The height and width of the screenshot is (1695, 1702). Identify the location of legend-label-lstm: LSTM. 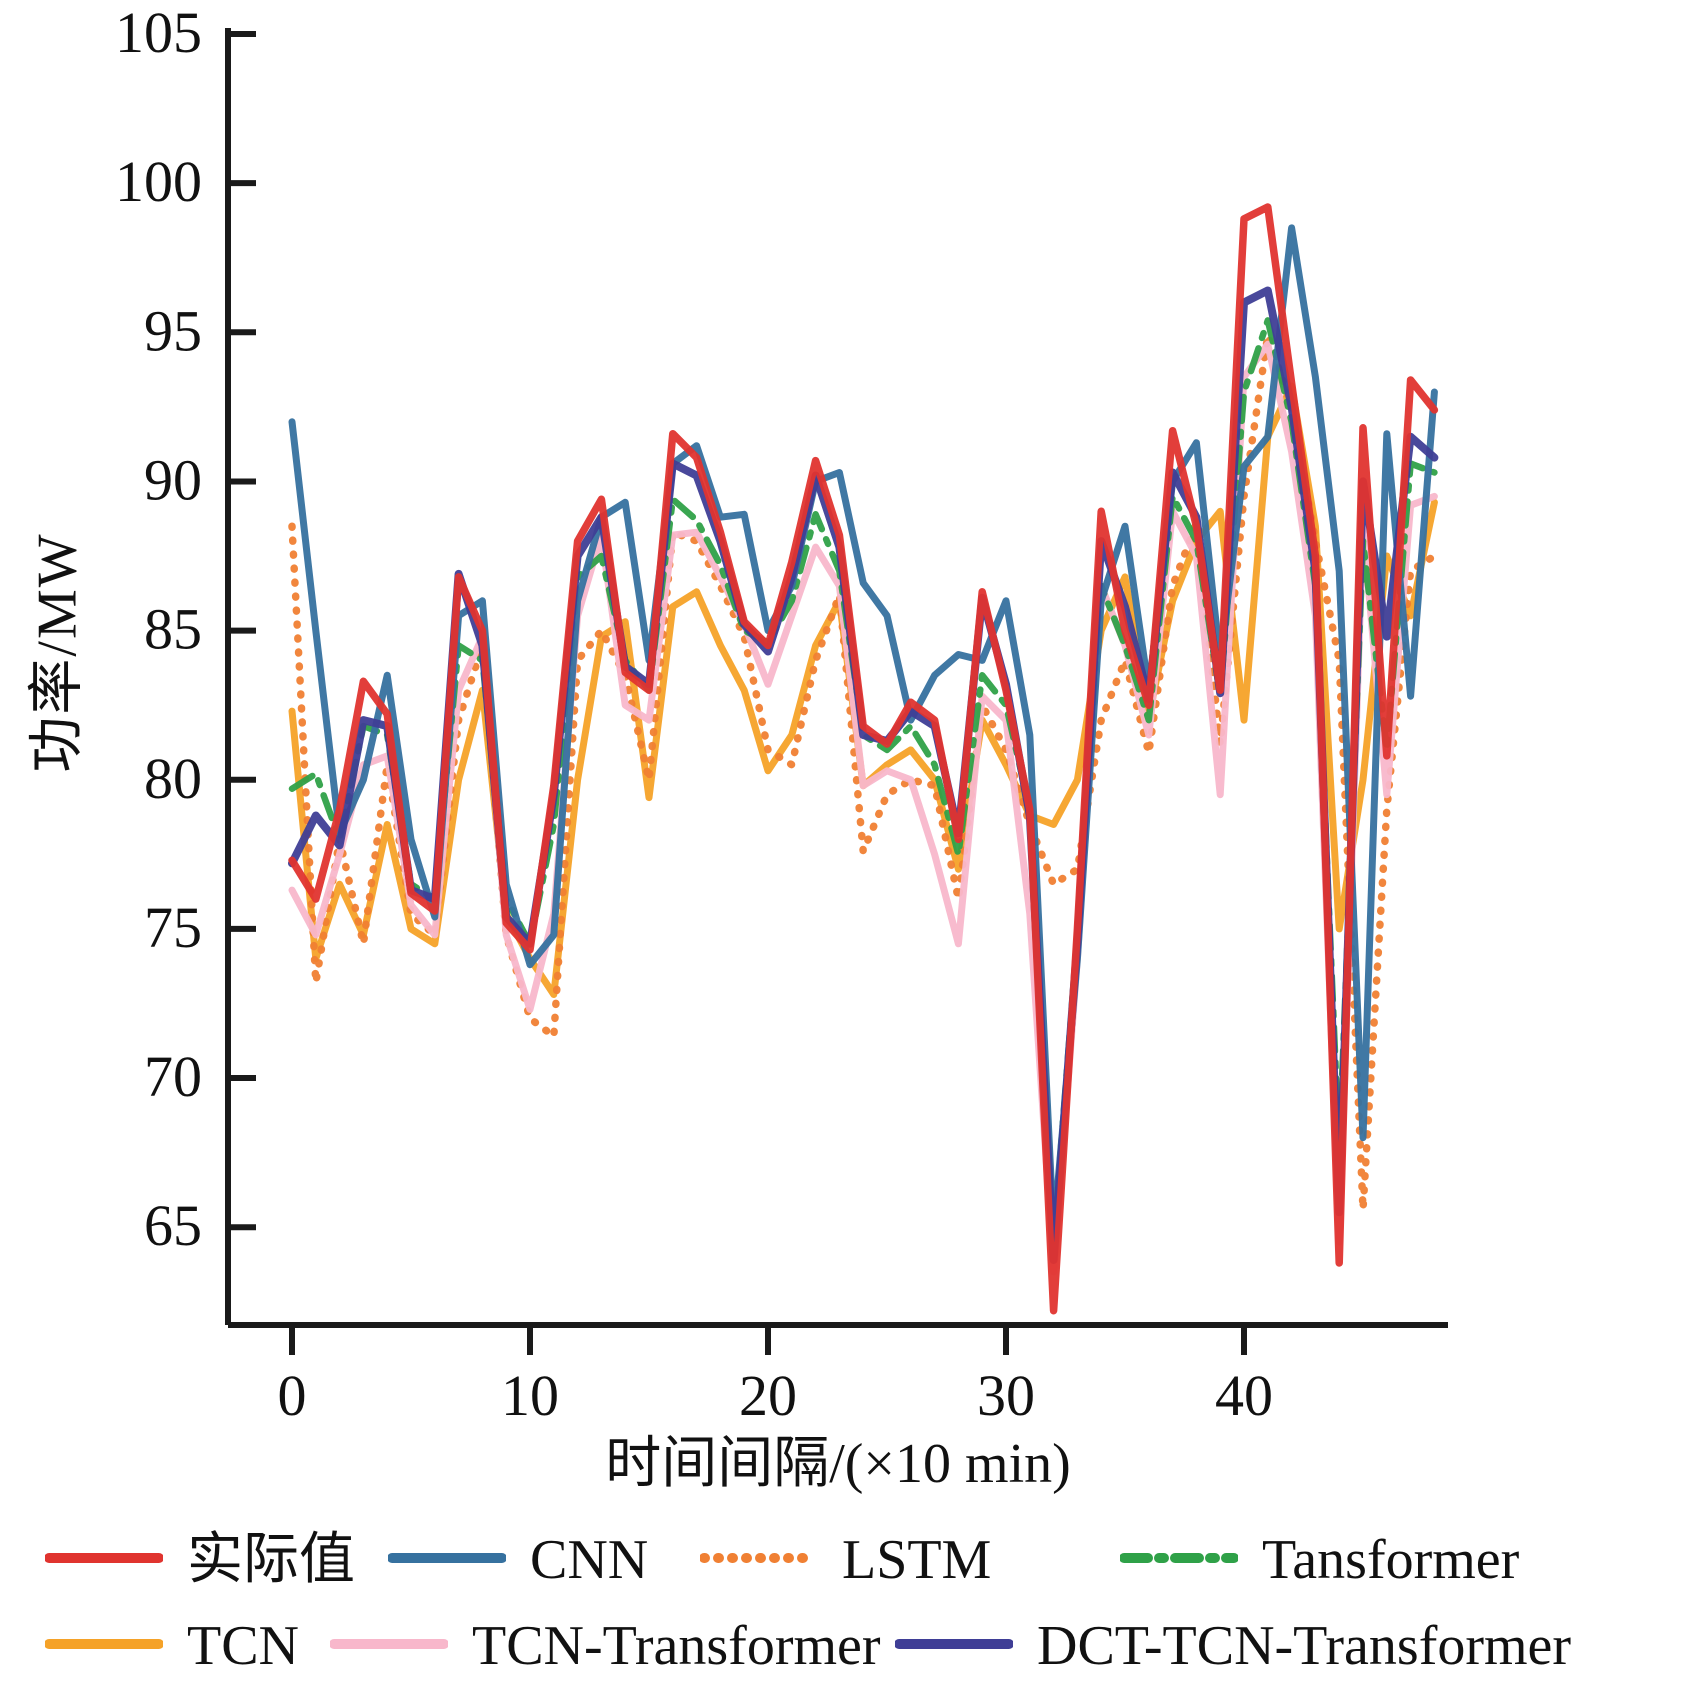
(917, 1560).